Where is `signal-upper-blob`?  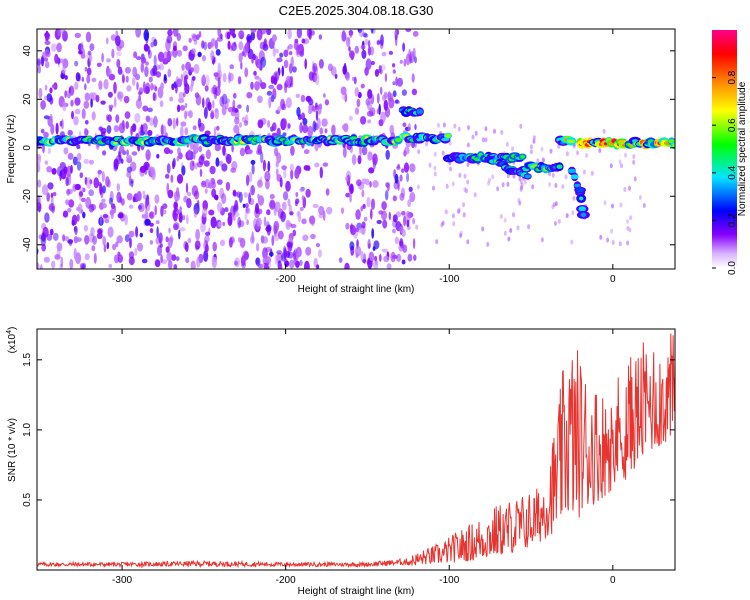
signal-upper-blob is located at coordinates (420, 112).